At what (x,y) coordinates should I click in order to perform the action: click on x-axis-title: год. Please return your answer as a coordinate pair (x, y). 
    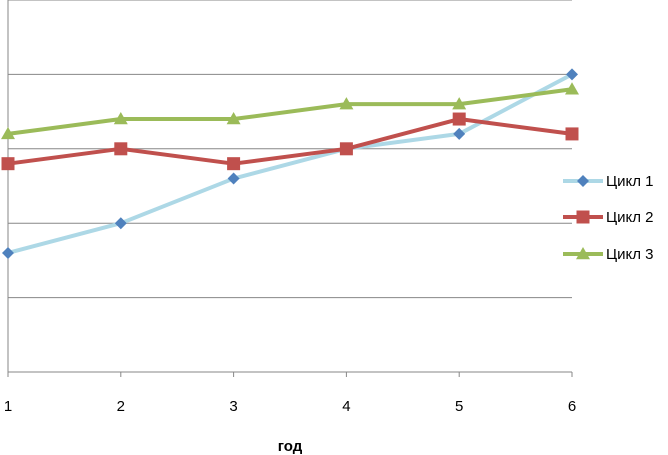
    Looking at the image, I should click on (290, 446).